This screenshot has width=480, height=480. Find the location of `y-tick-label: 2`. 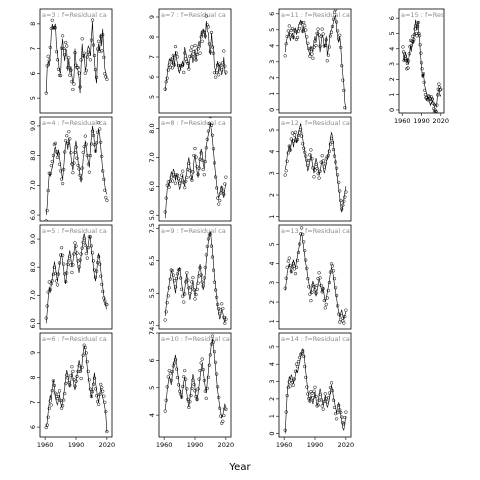

y-tick-label: 2 is located at coordinates (272, 78).